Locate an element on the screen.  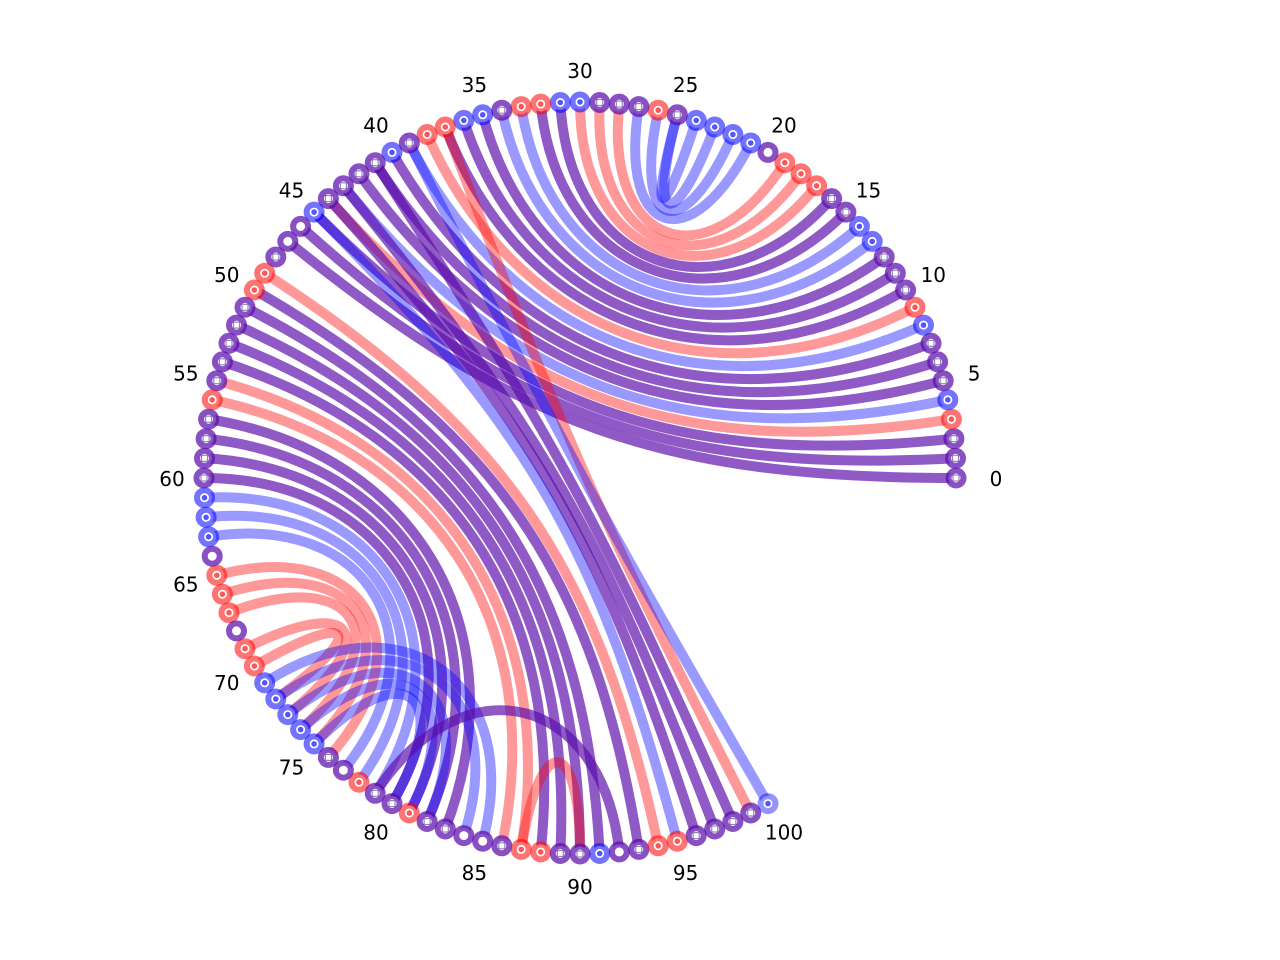
node-label-40: 40 is located at coordinates (375, 126).